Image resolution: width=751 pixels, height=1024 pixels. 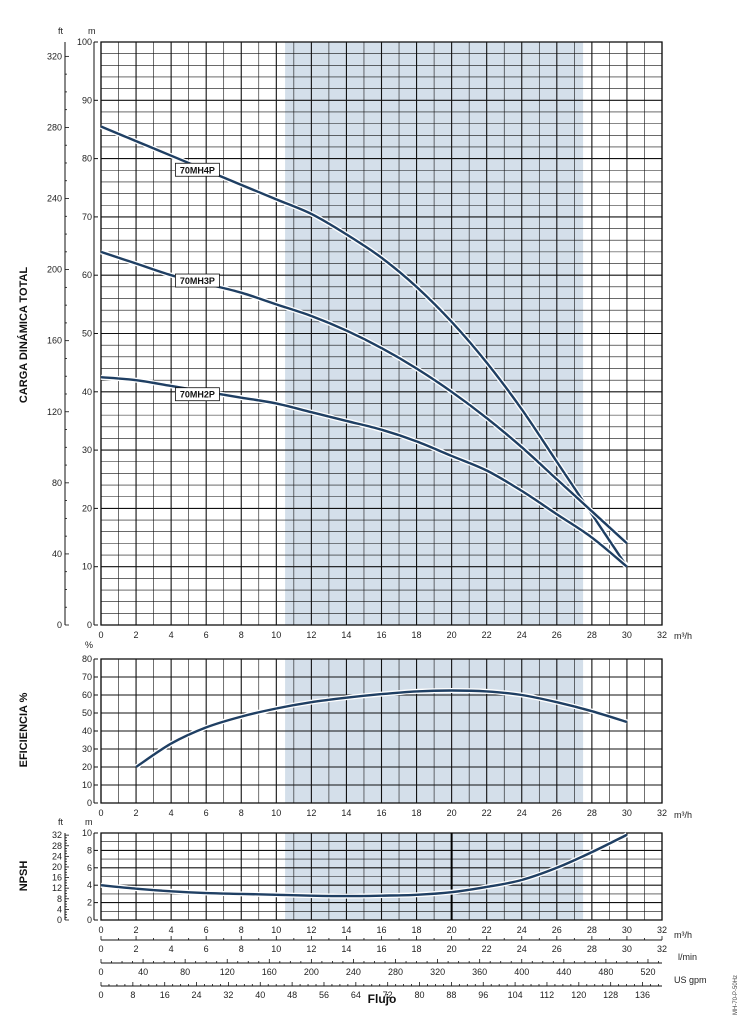 What do you see at coordinates (87, 275) in the screenshot?
I see `head-y-tick-label: 60` at bounding box center [87, 275].